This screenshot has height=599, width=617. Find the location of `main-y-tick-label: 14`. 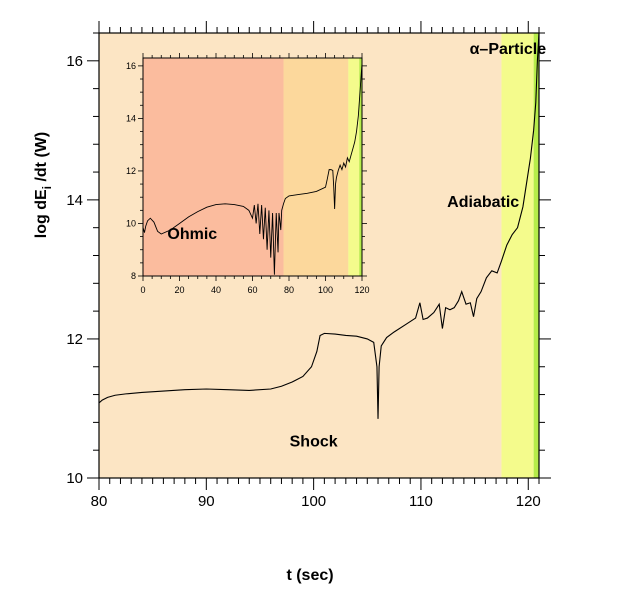

main-y-tick-label: 14 is located at coordinates (74, 200).